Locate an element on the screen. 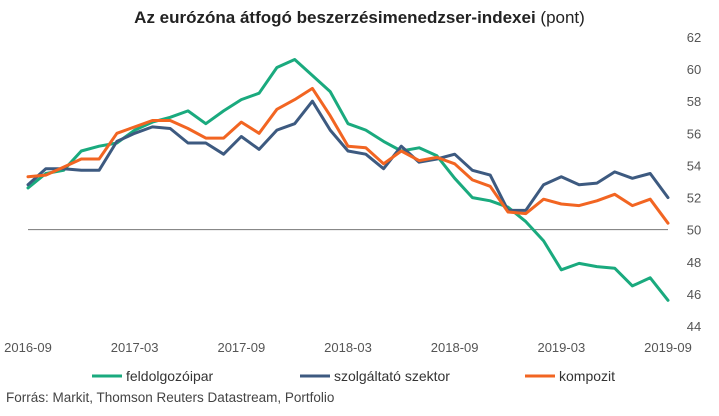 This screenshot has width=719, height=416. x-tick-label: 2019-09 is located at coordinates (668, 347).